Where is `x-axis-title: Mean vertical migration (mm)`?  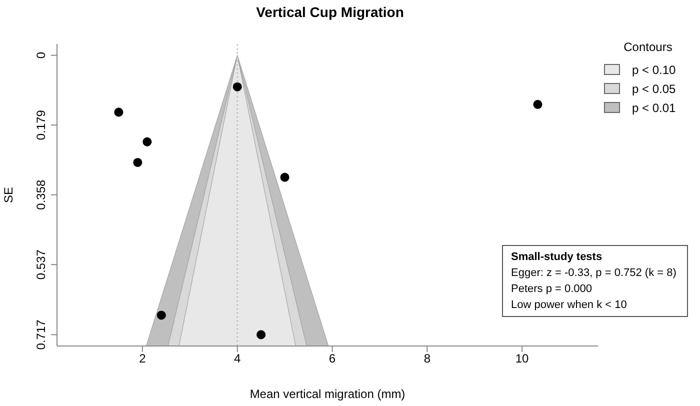
x-axis-title: Mean vertical migration (mm) is located at coordinates (328, 394).